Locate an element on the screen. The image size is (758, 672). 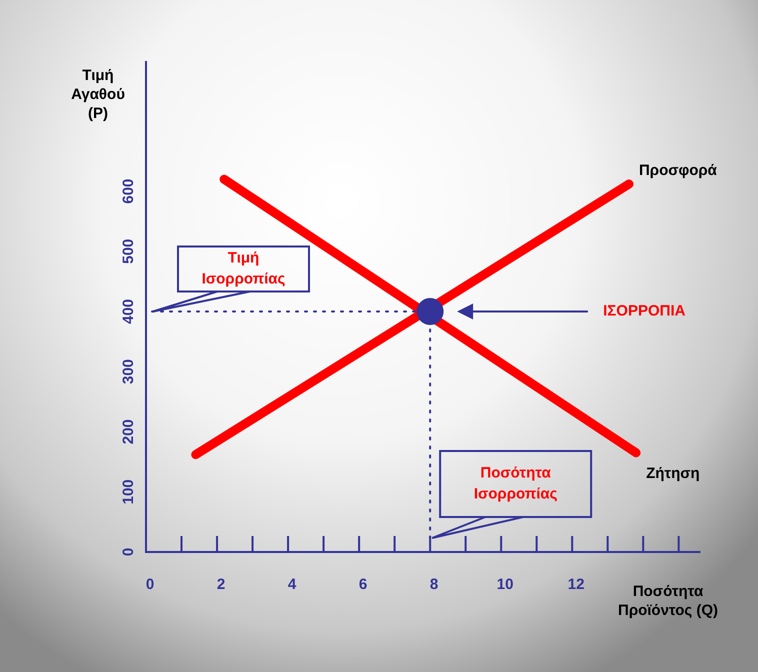
ref-line-label: Τιμή Ισορροπίας is located at coordinates (244, 269).